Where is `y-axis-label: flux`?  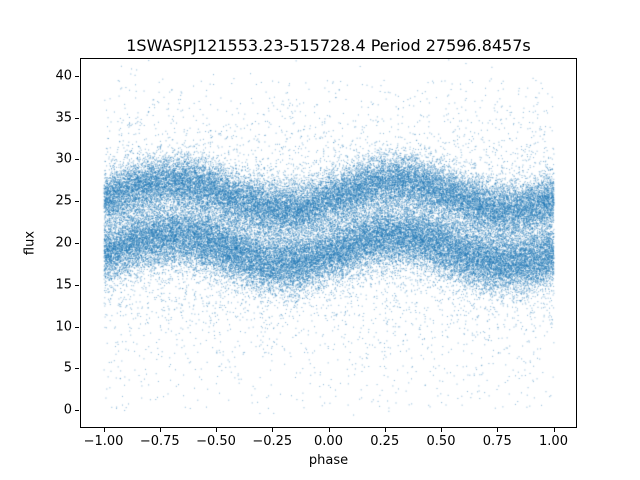 y-axis-label: flux is located at coordinates (30, 243).